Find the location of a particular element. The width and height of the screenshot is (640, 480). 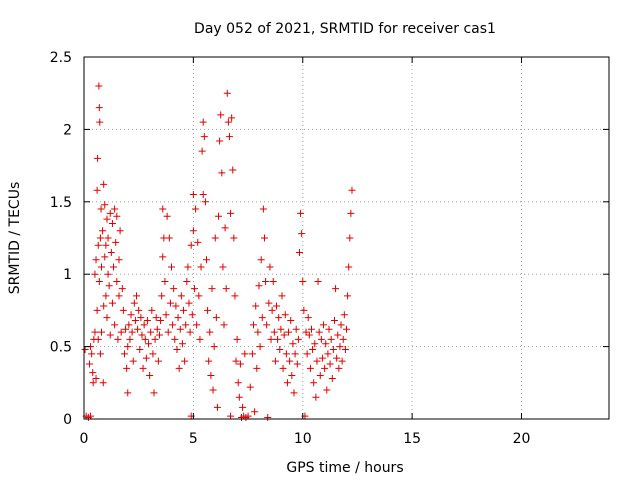

x-tick-label: 20 is located at coordinates (522, 439).